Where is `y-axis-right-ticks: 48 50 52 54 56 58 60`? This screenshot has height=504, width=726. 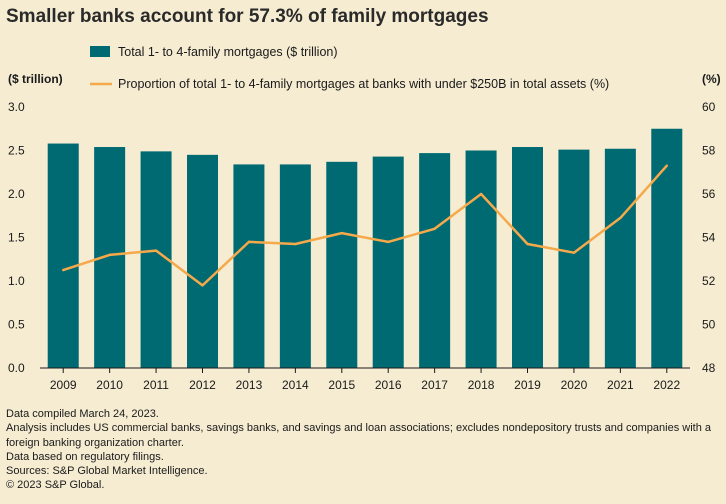 y-axis-right-ticks: 48 50 52 54 56 58 60 is located at coordinates (709, 237).